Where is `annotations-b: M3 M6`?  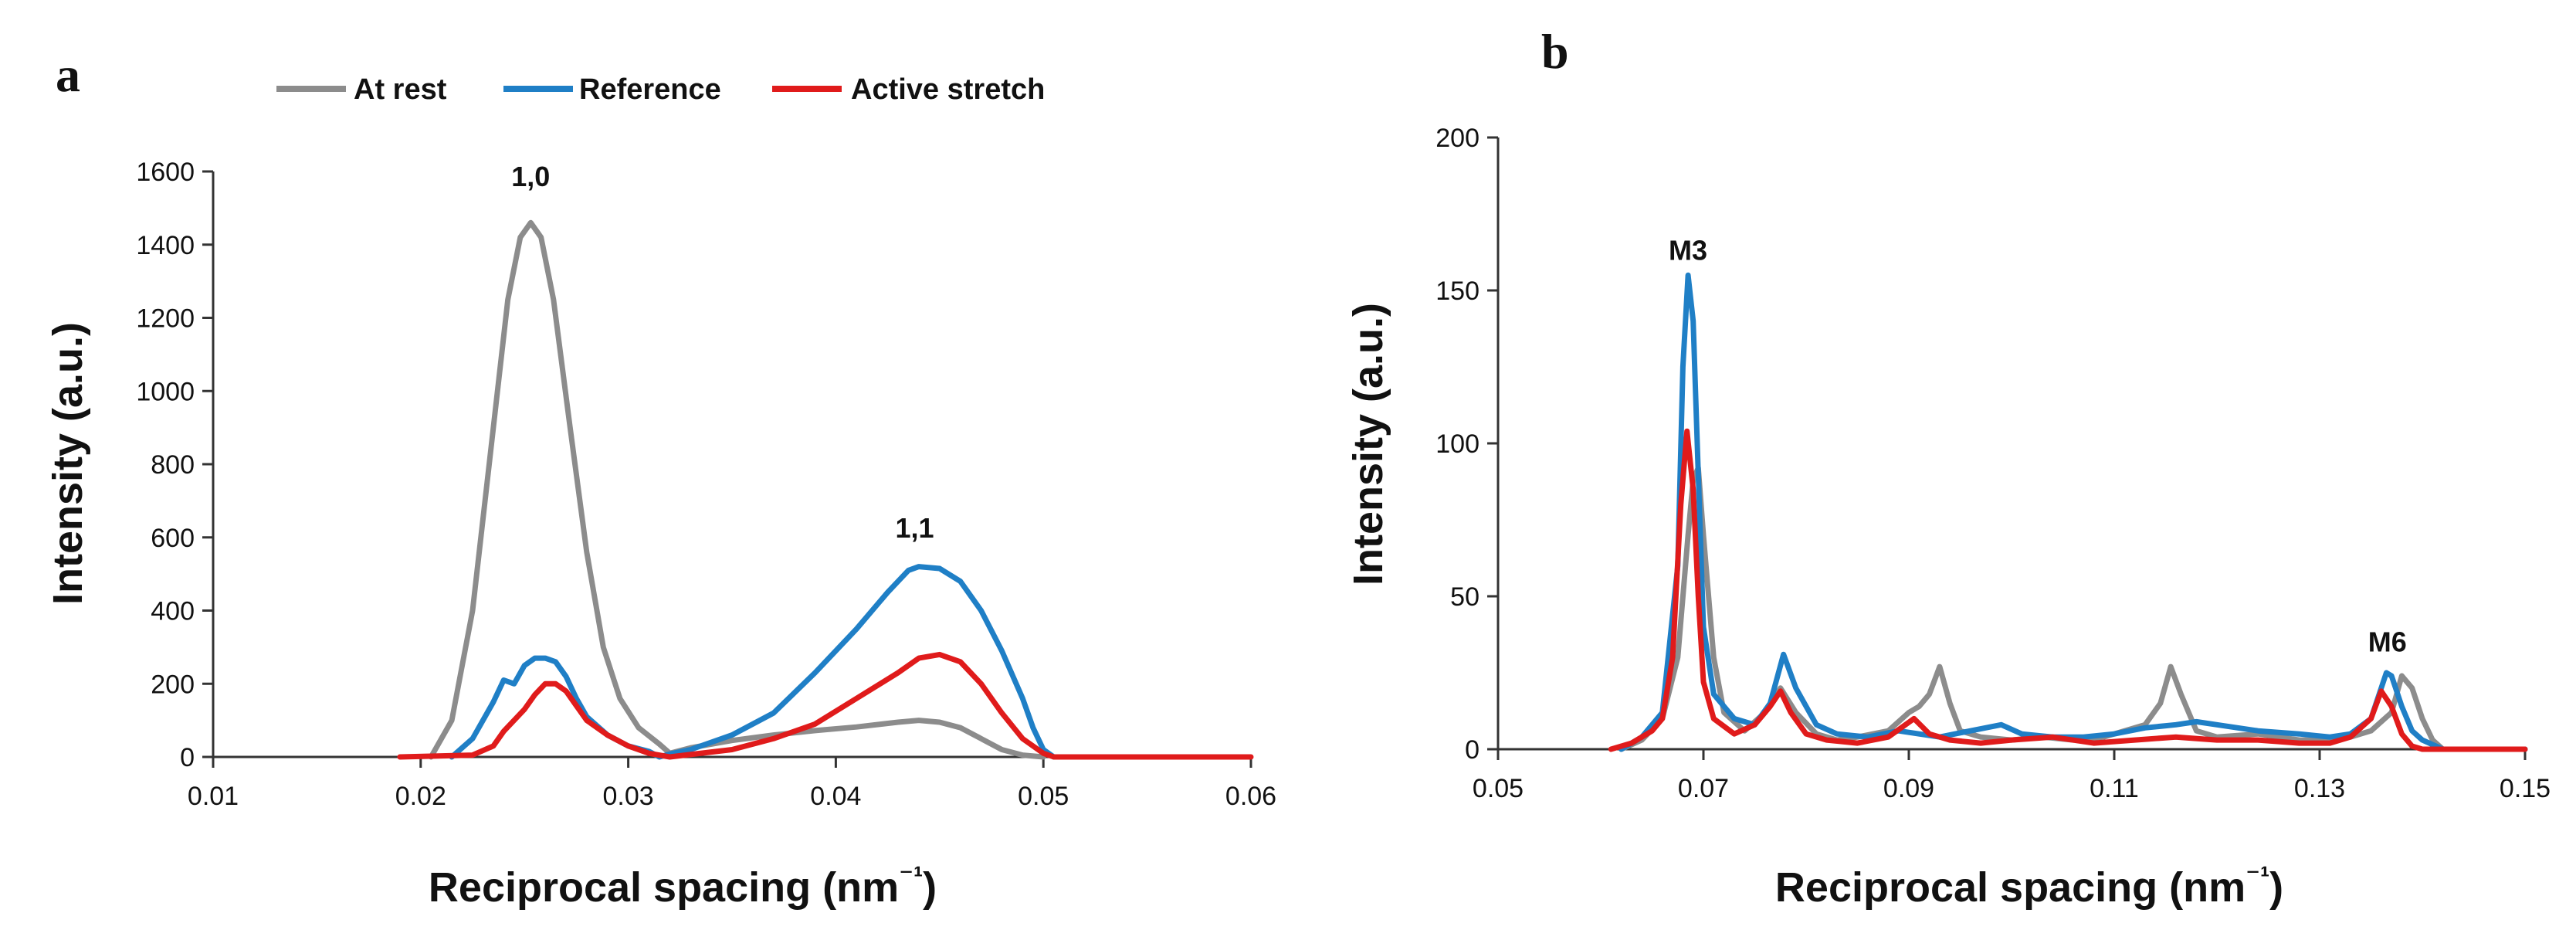
annotations-b: M3 M6 is located at coordinates (2038, 445).